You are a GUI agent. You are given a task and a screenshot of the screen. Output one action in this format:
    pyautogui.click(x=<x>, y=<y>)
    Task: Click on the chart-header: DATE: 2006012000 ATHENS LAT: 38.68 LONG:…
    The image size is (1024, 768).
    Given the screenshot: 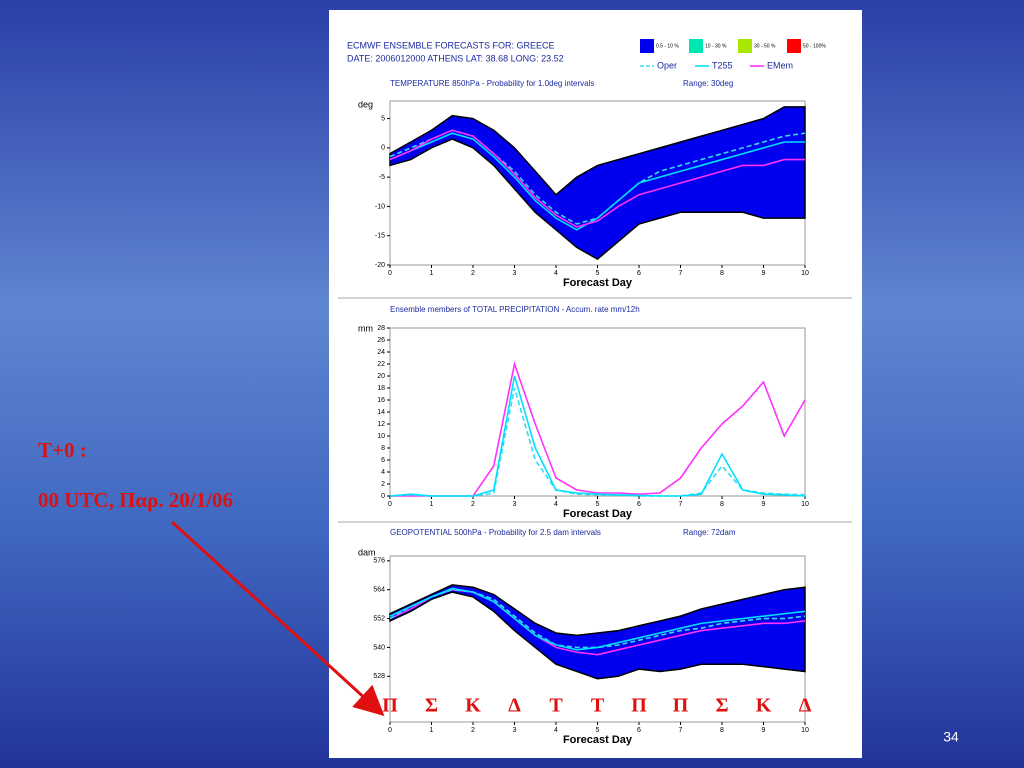 What is the action you would take?
    pyautogui.click(x=455, y=58)
    